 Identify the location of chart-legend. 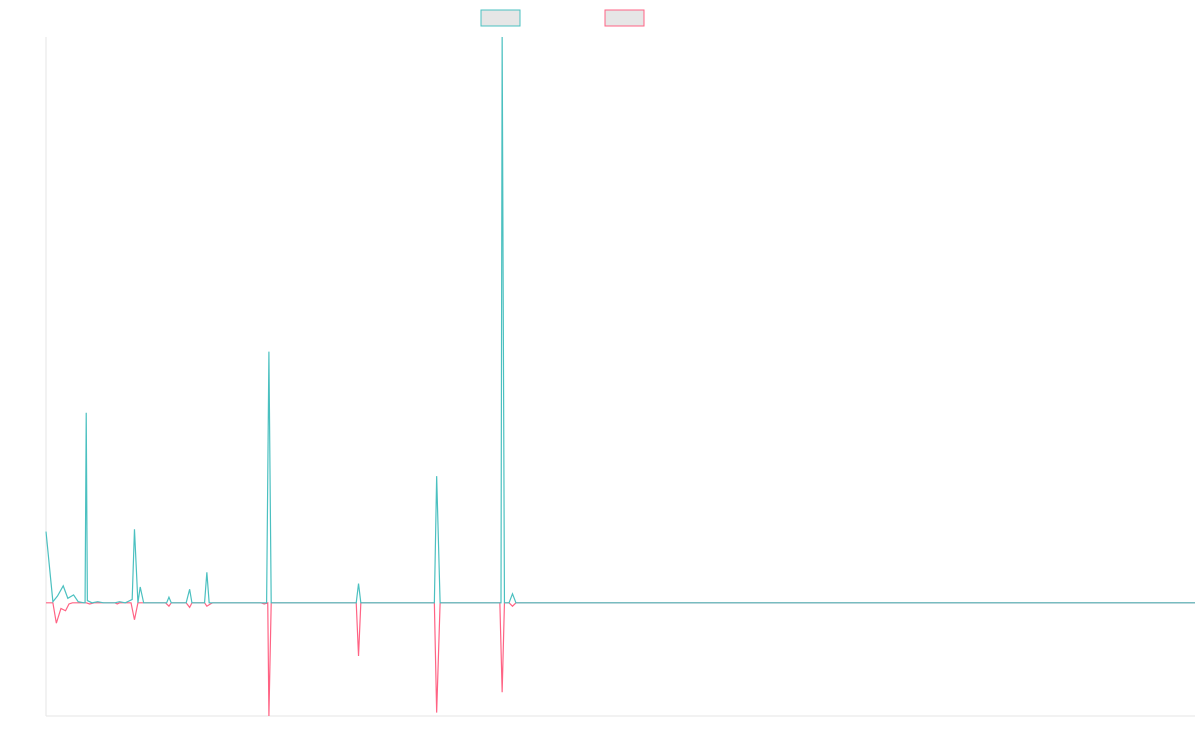
(562, 18).